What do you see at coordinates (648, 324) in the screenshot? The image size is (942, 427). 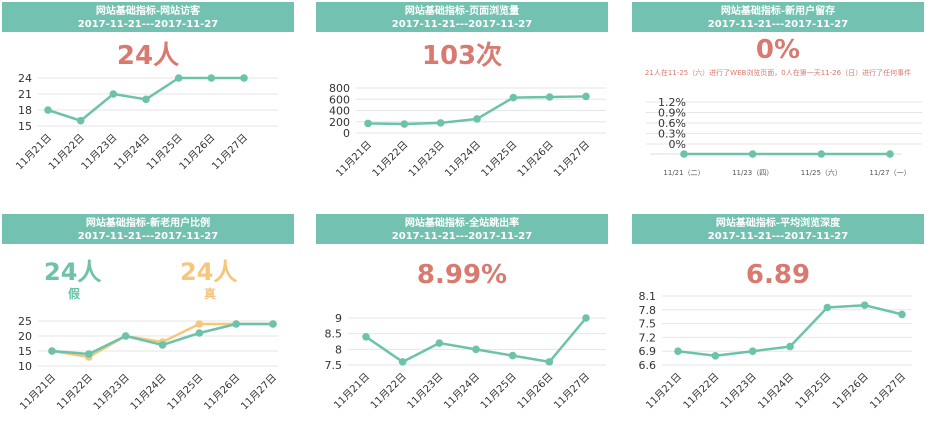 I see `y-tick-label: 7.5` at bounding box center [648, 324].